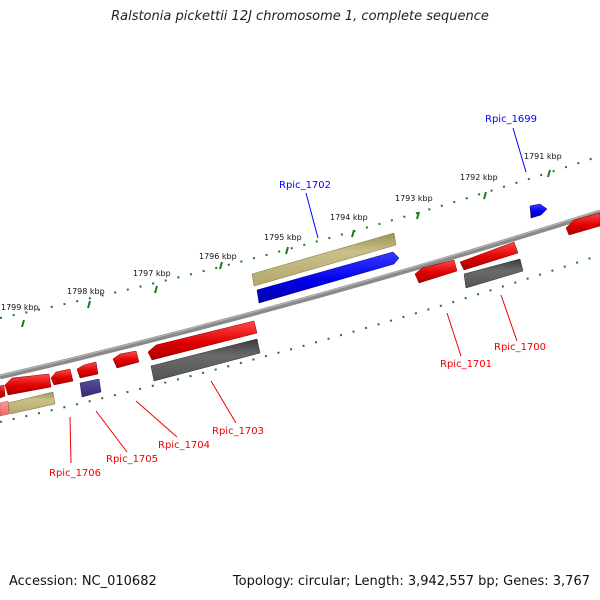  What do you see at coordinates (5, 408) in the screenshot?
I see `feature-left-pink-region` at bounding box center [5, 408].